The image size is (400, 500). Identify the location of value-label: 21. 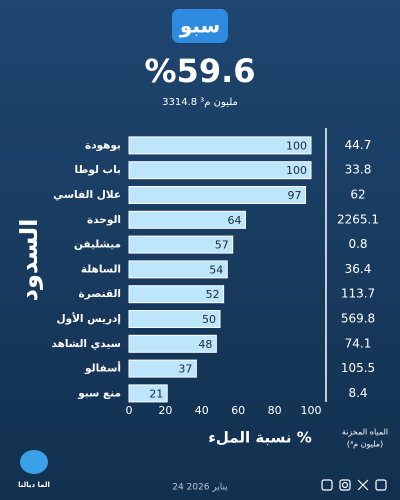
(156, 393).